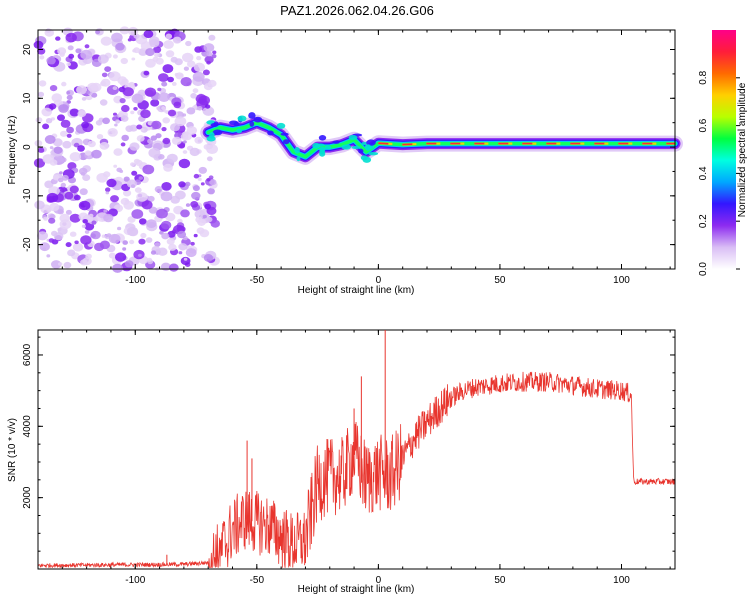 This screenshot has width=750, height=600. Describe the element at coordinates (27, 244) in the screenshot. I see `spectrogram-y-tick-label: -20` at that location.